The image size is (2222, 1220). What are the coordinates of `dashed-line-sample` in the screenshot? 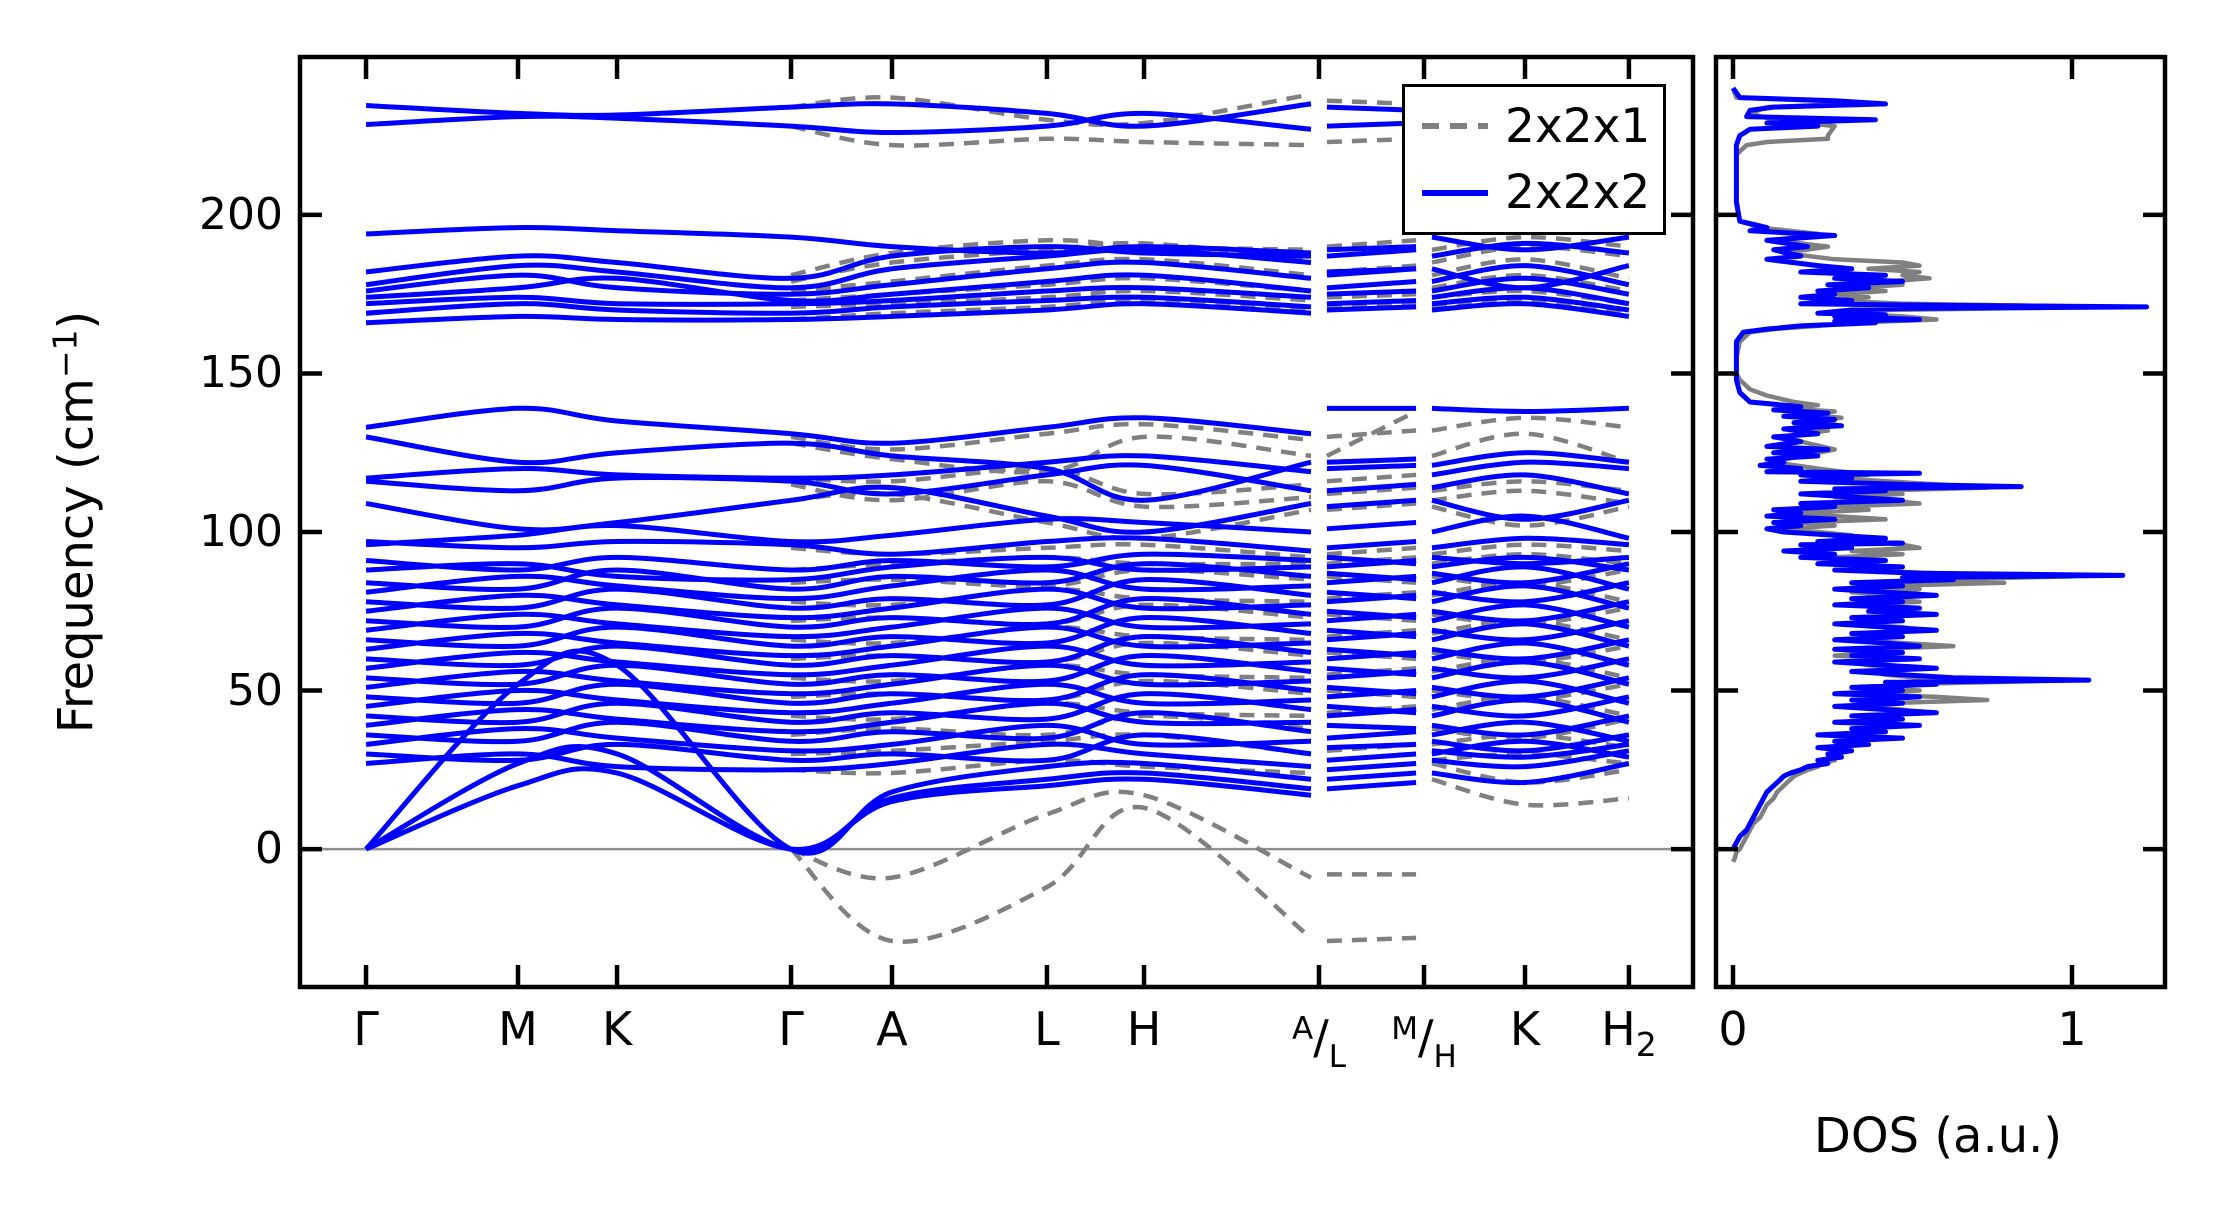 It's located at (1455, 126).